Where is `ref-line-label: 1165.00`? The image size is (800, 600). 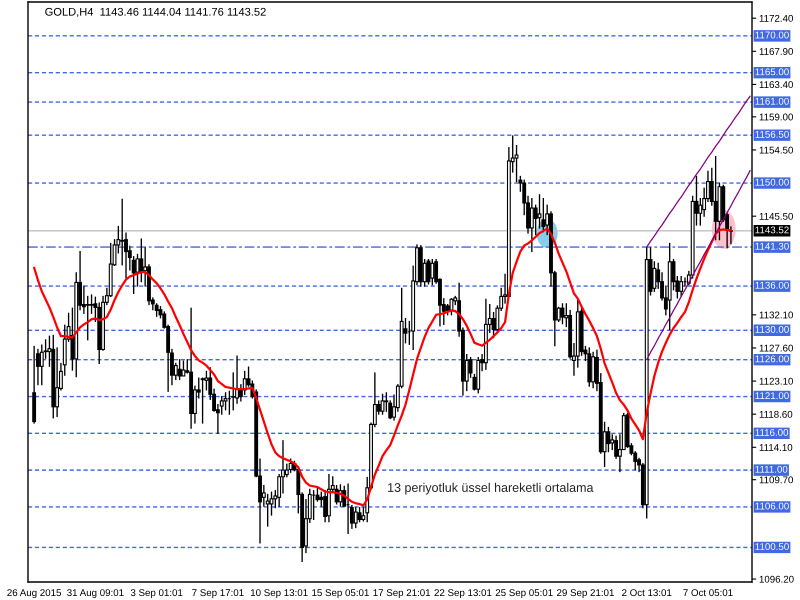
ref-line-label: 1165.00 is located at coordinates (772, 72).